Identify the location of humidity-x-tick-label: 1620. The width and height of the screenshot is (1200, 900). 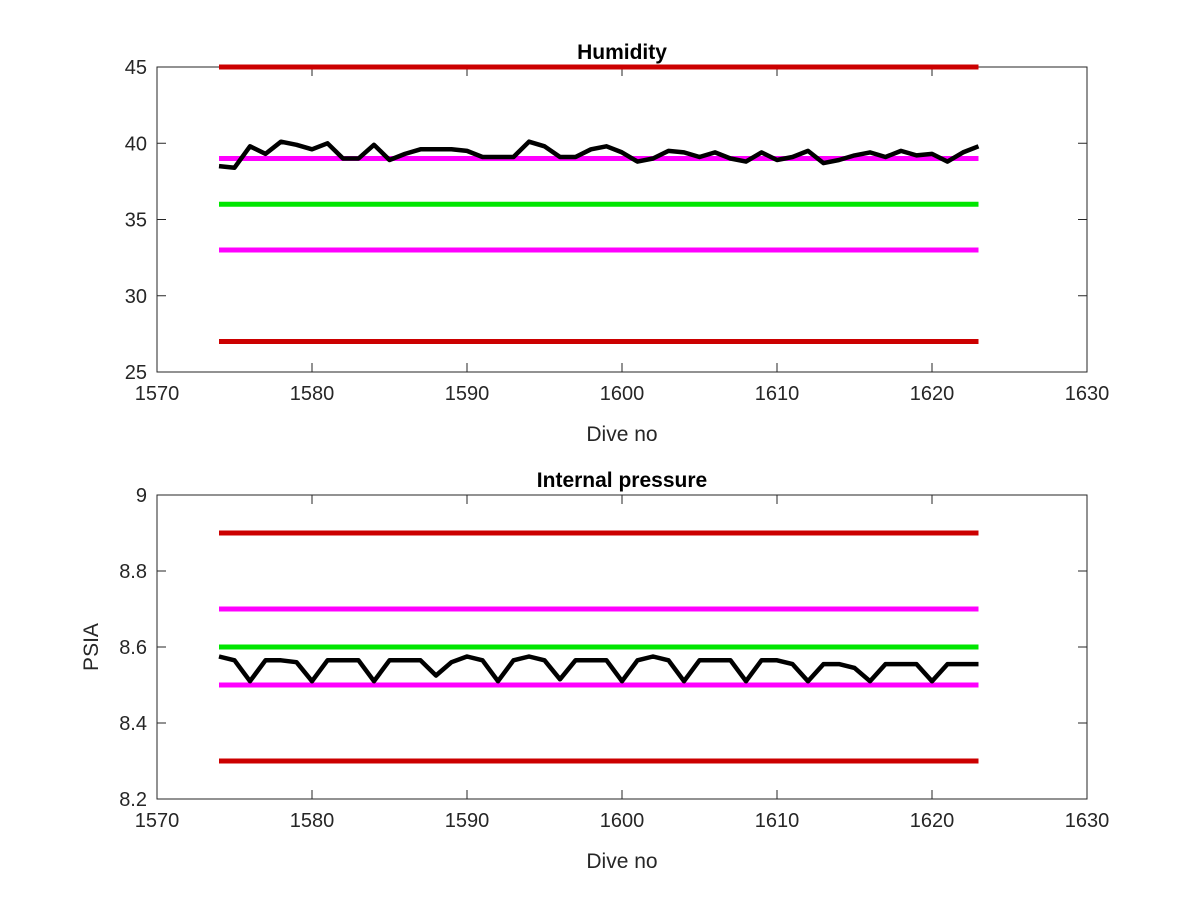
(932, 394).